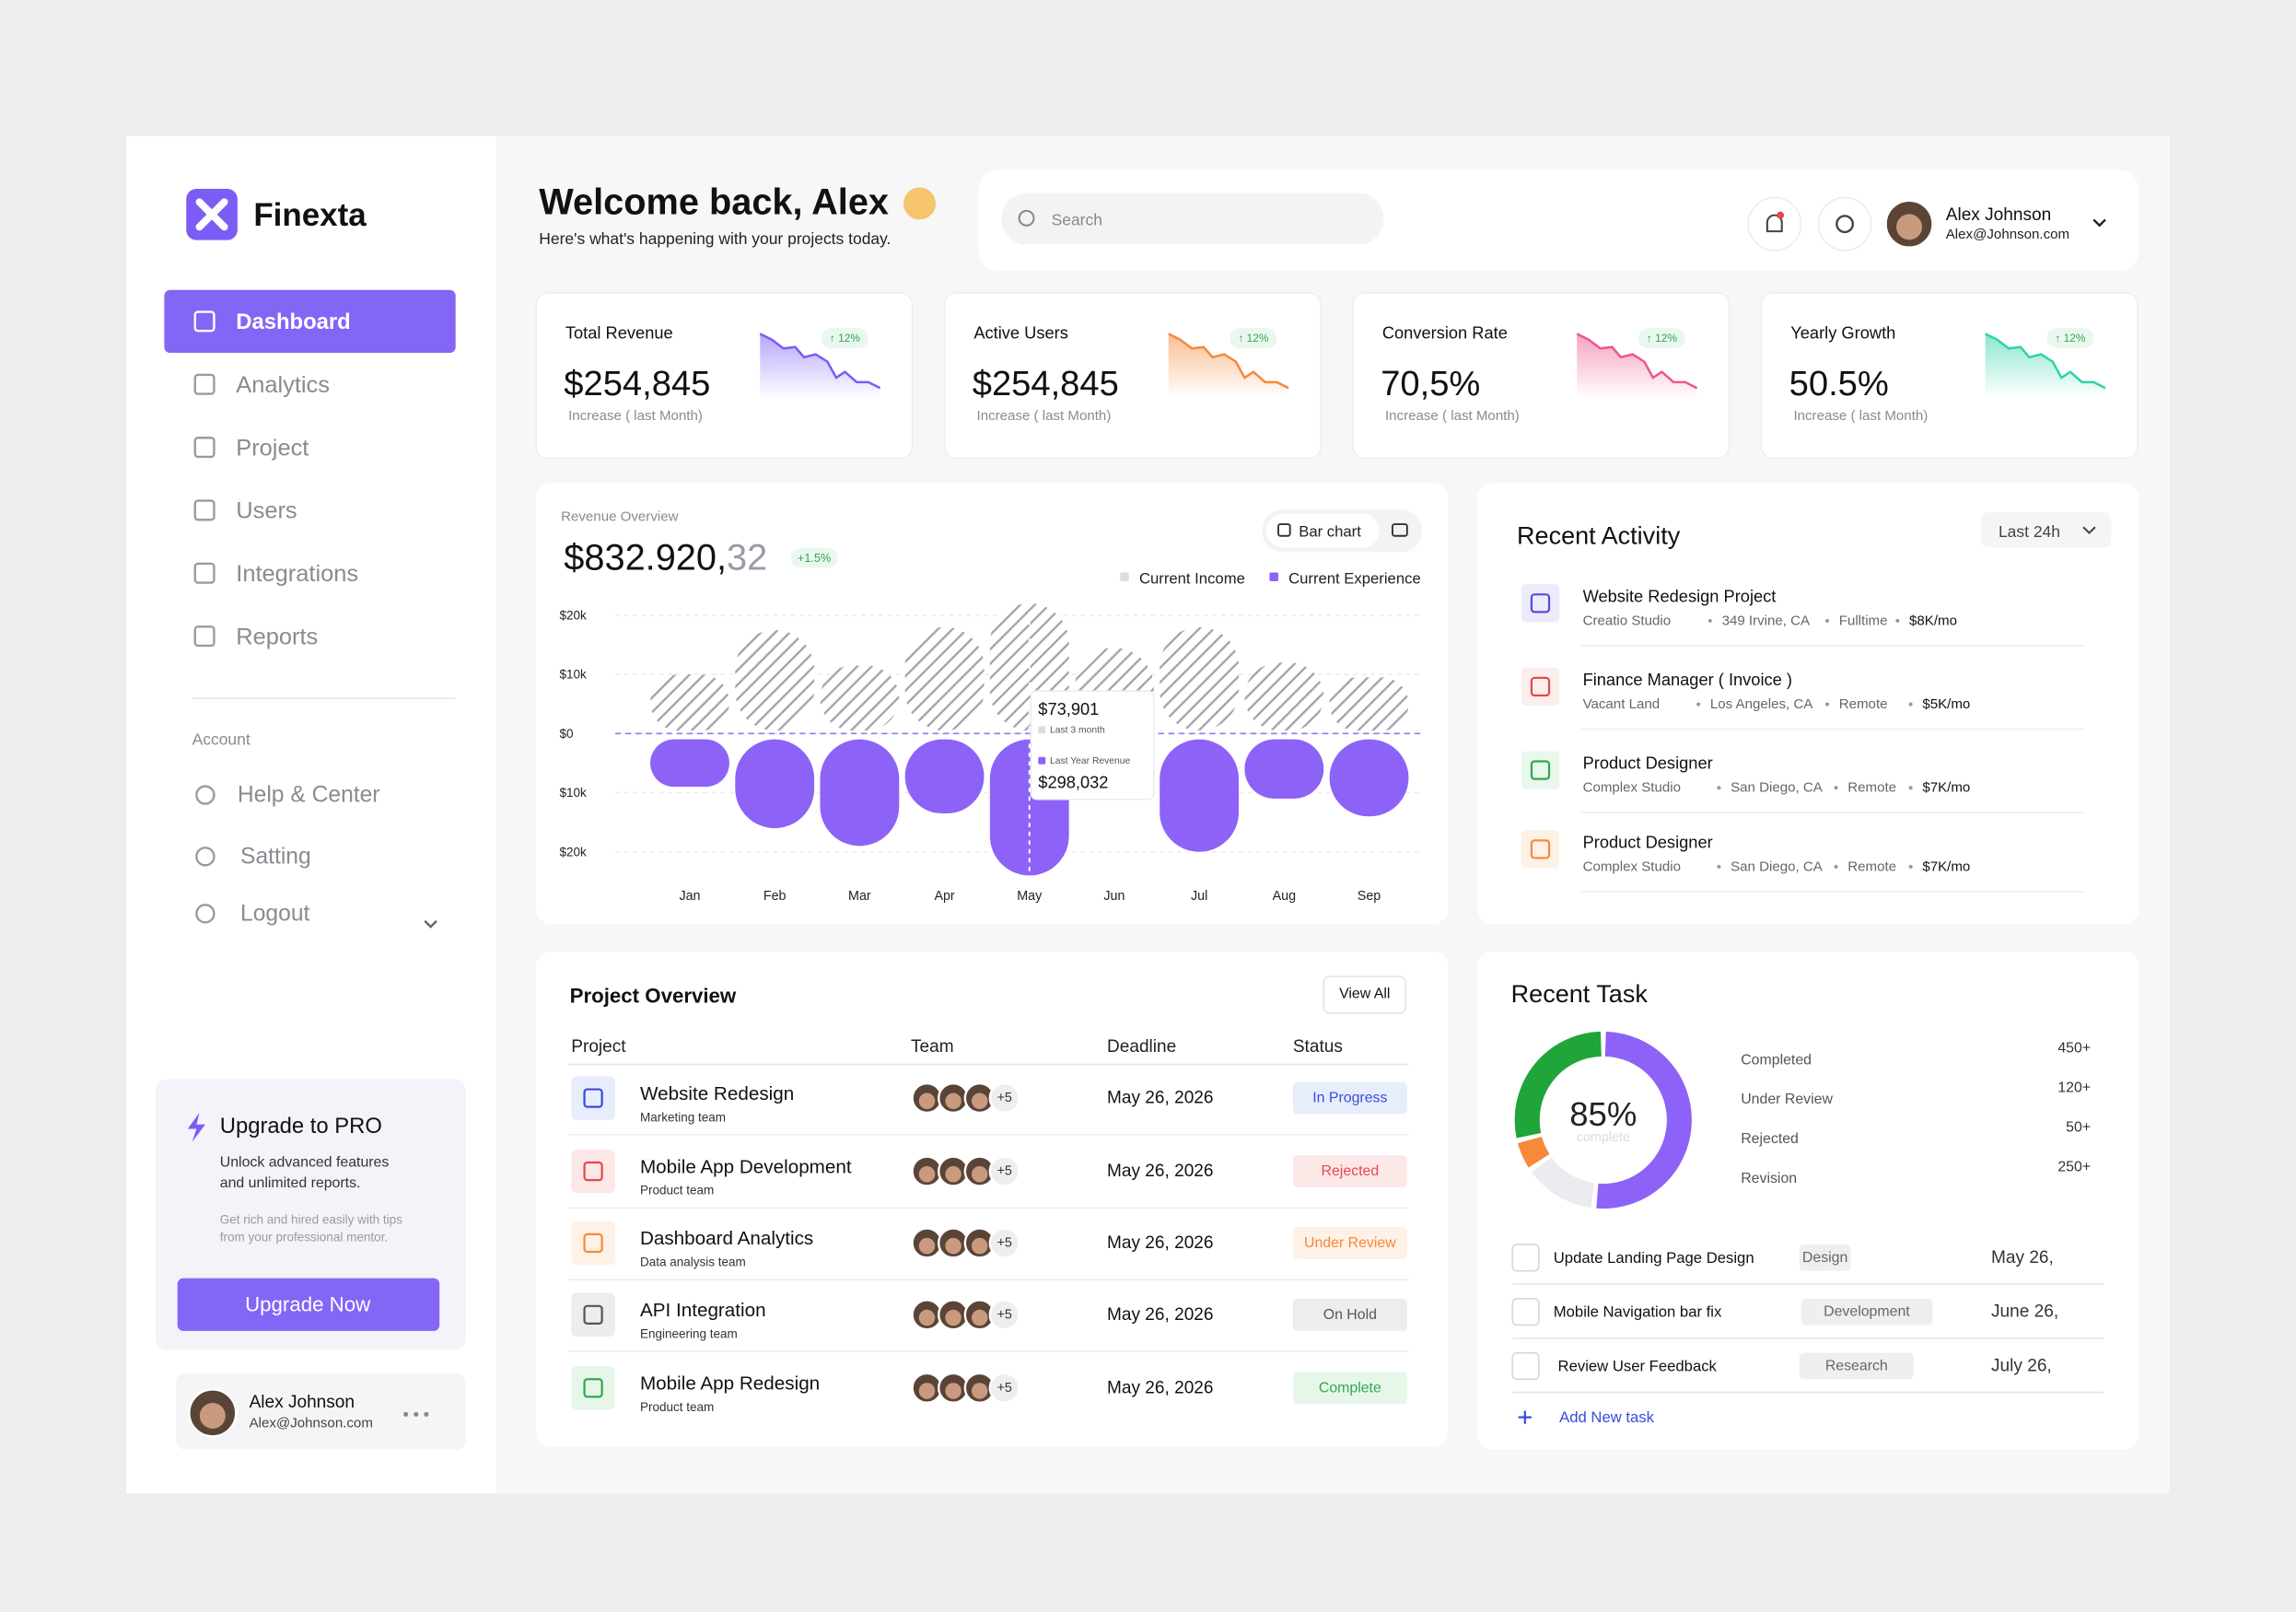  I want to click on upgrade-button, so click(308, 1304).